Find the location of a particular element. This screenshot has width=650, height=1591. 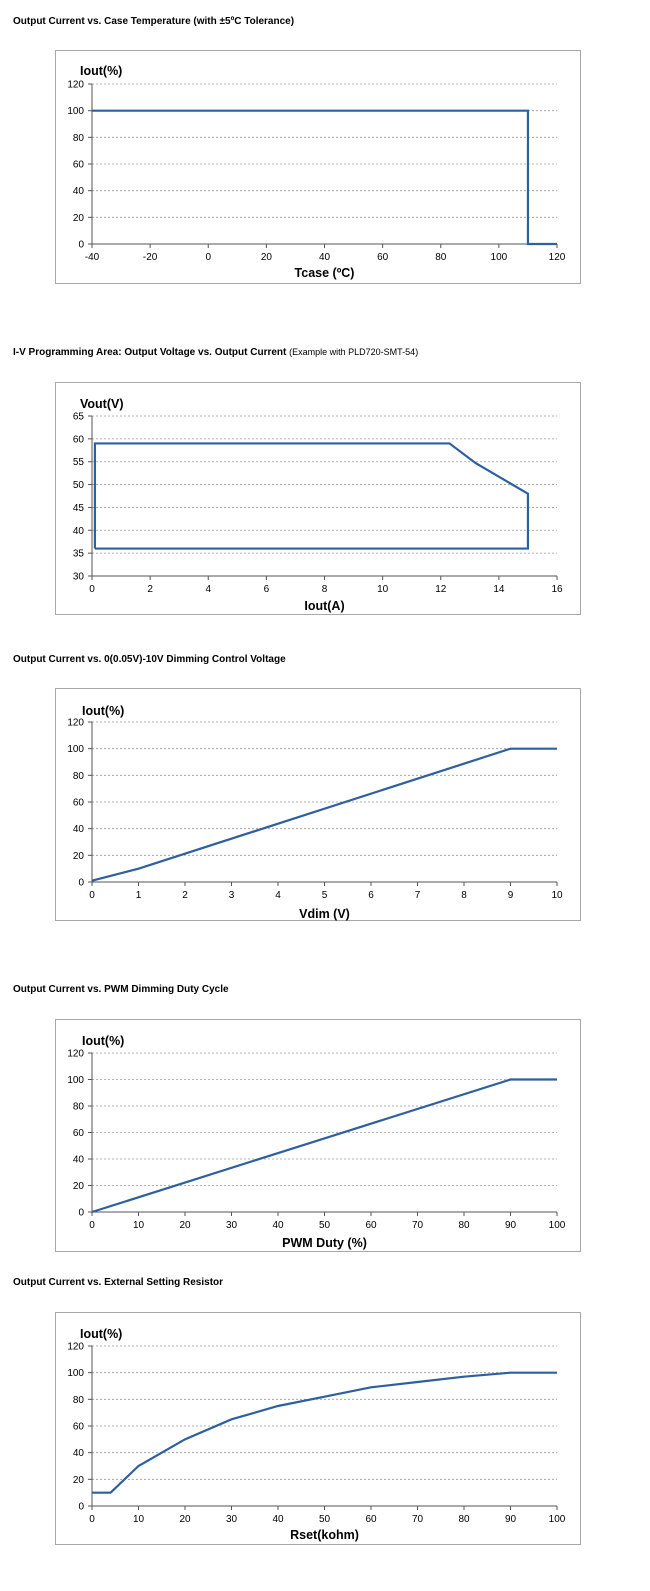

chart-1-series-line is located at coordinates (324, 177).